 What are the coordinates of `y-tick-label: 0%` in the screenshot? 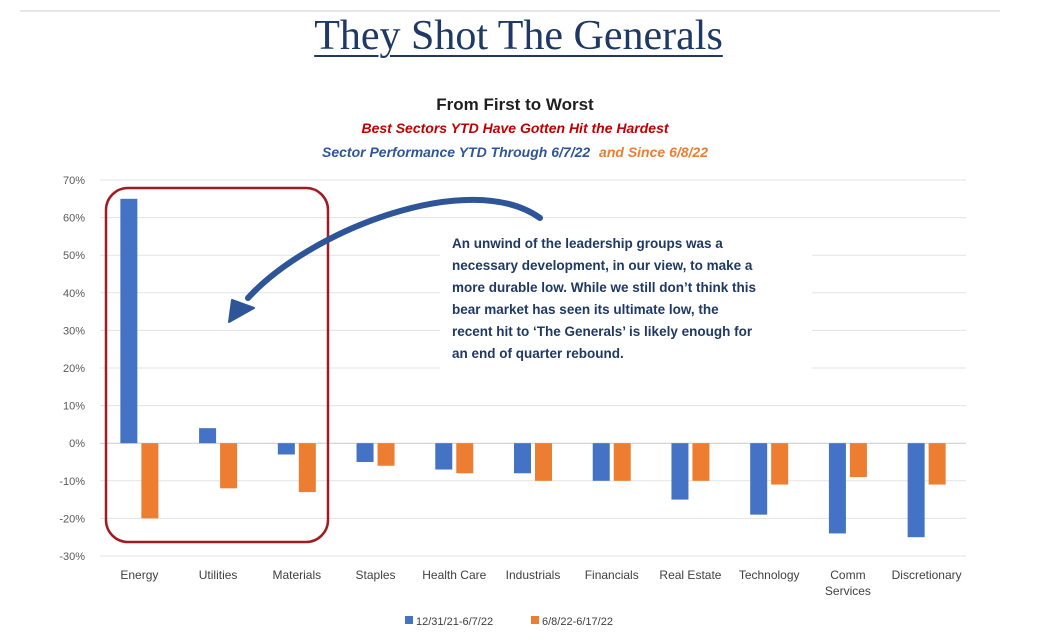 It's located at (77, 444).